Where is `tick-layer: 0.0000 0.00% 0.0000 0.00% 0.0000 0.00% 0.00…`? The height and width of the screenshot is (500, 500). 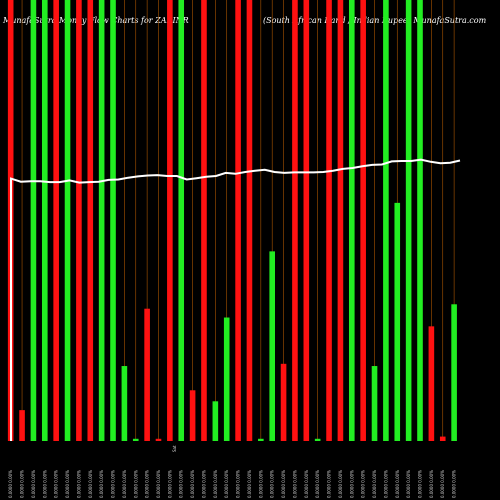 tick-layer: 0.0000 0.00% 0.0000 0.00% 0.0000 0.00% 0.00… is located at coordinates (232, 484).